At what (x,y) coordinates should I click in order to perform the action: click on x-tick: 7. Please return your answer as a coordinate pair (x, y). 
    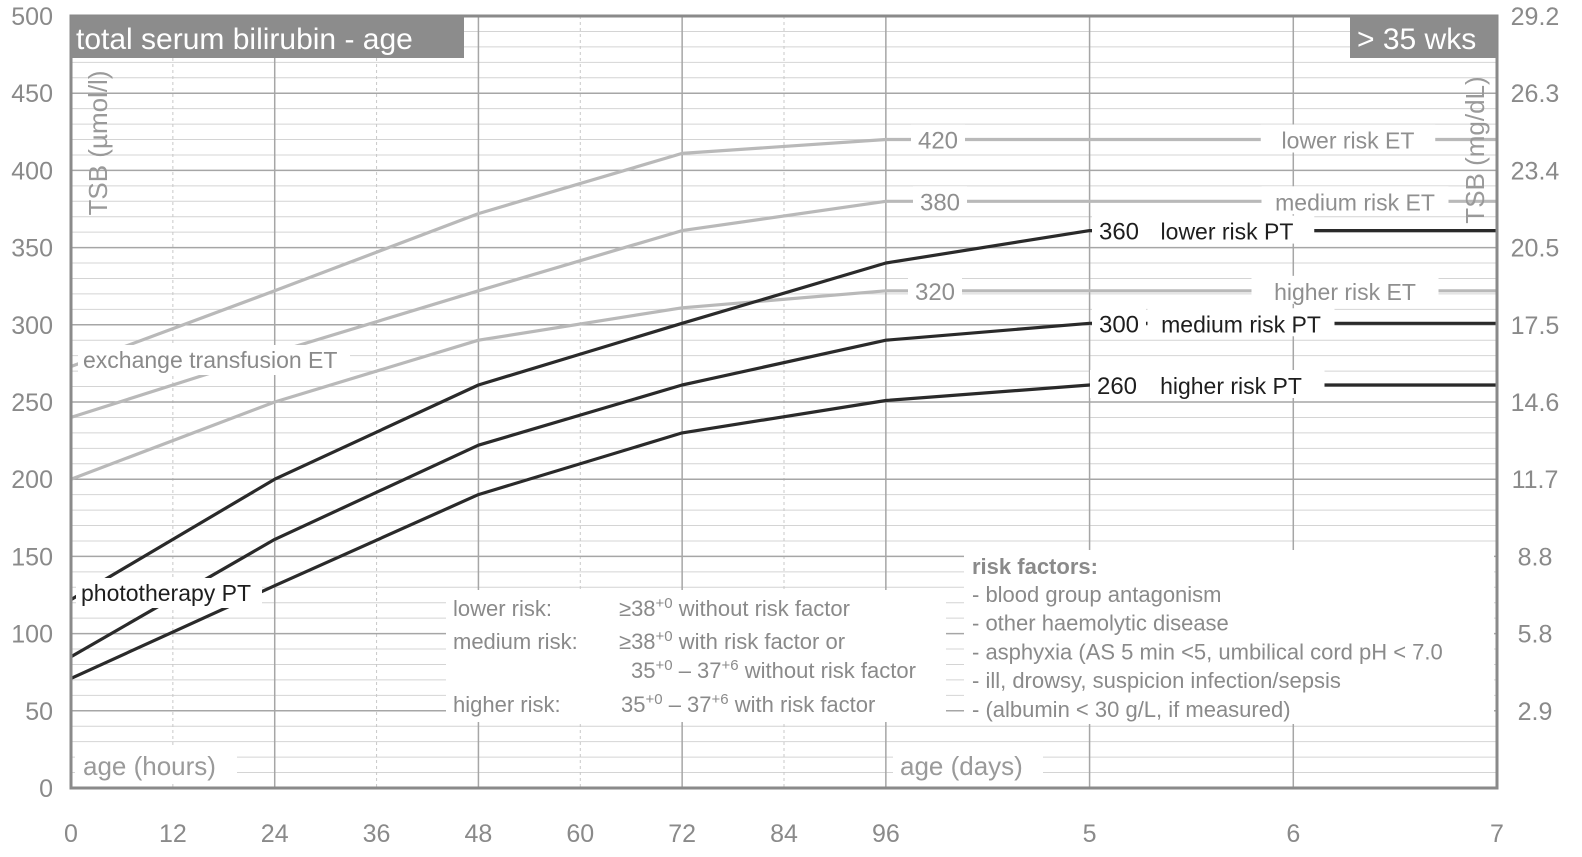
    Looking at the image, I should click on (1497, 834).